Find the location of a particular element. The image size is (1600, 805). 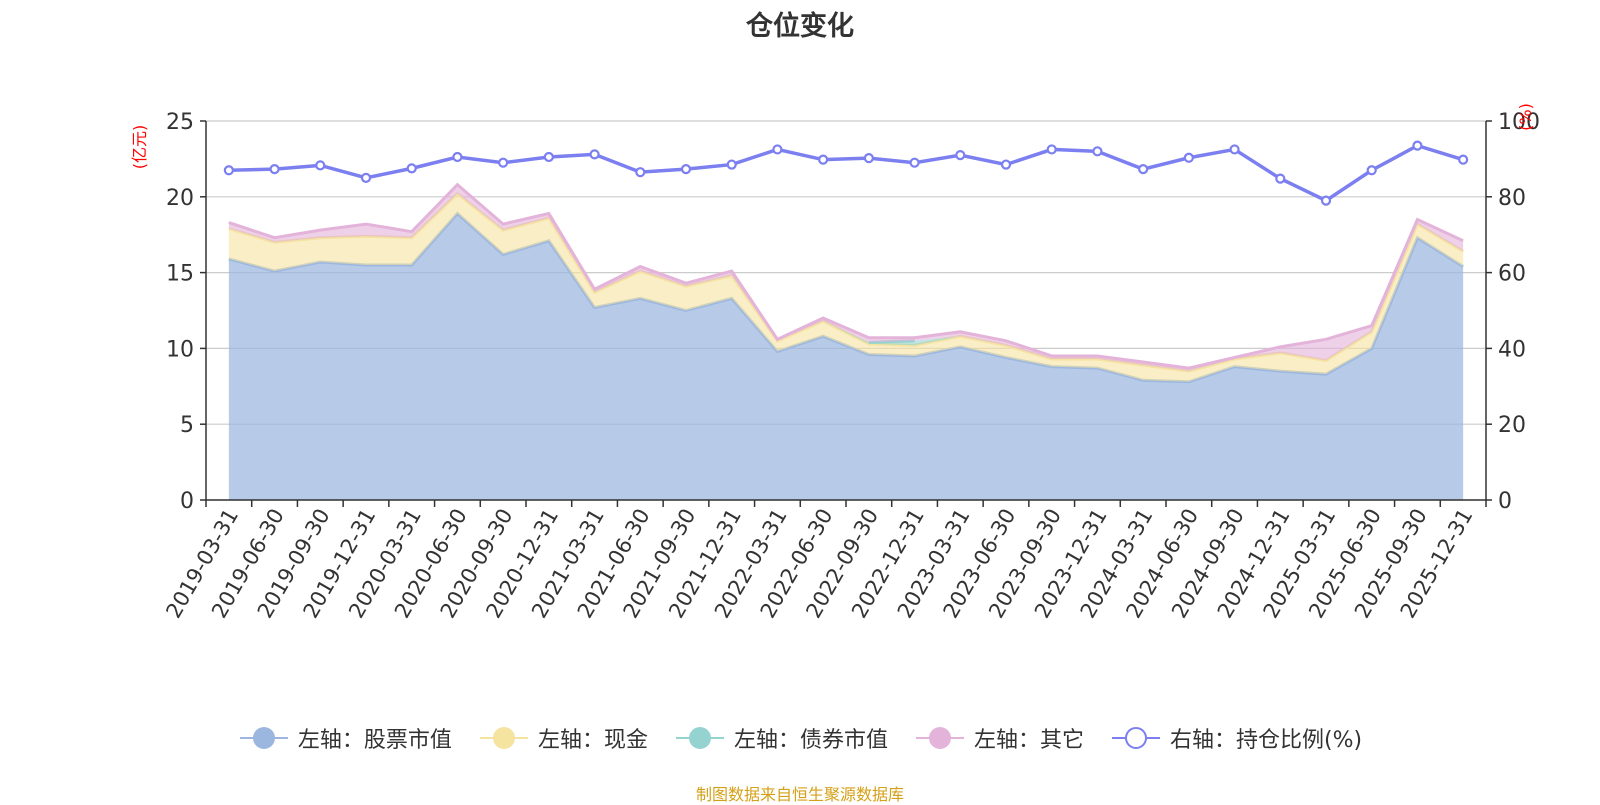

legend-item: 左轴：其它 is located at coordinates (999, 738).